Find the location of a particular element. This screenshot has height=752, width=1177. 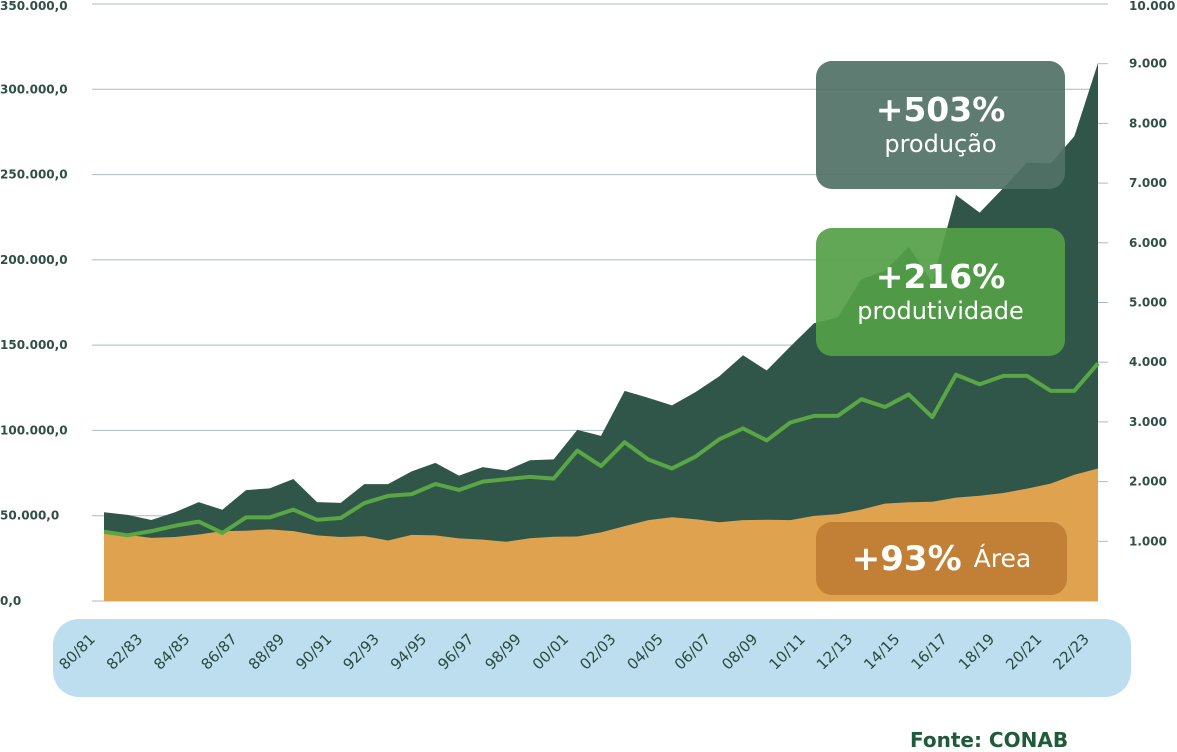

left-tick-label: 150.000,0 is located at coordinates (34, 345).